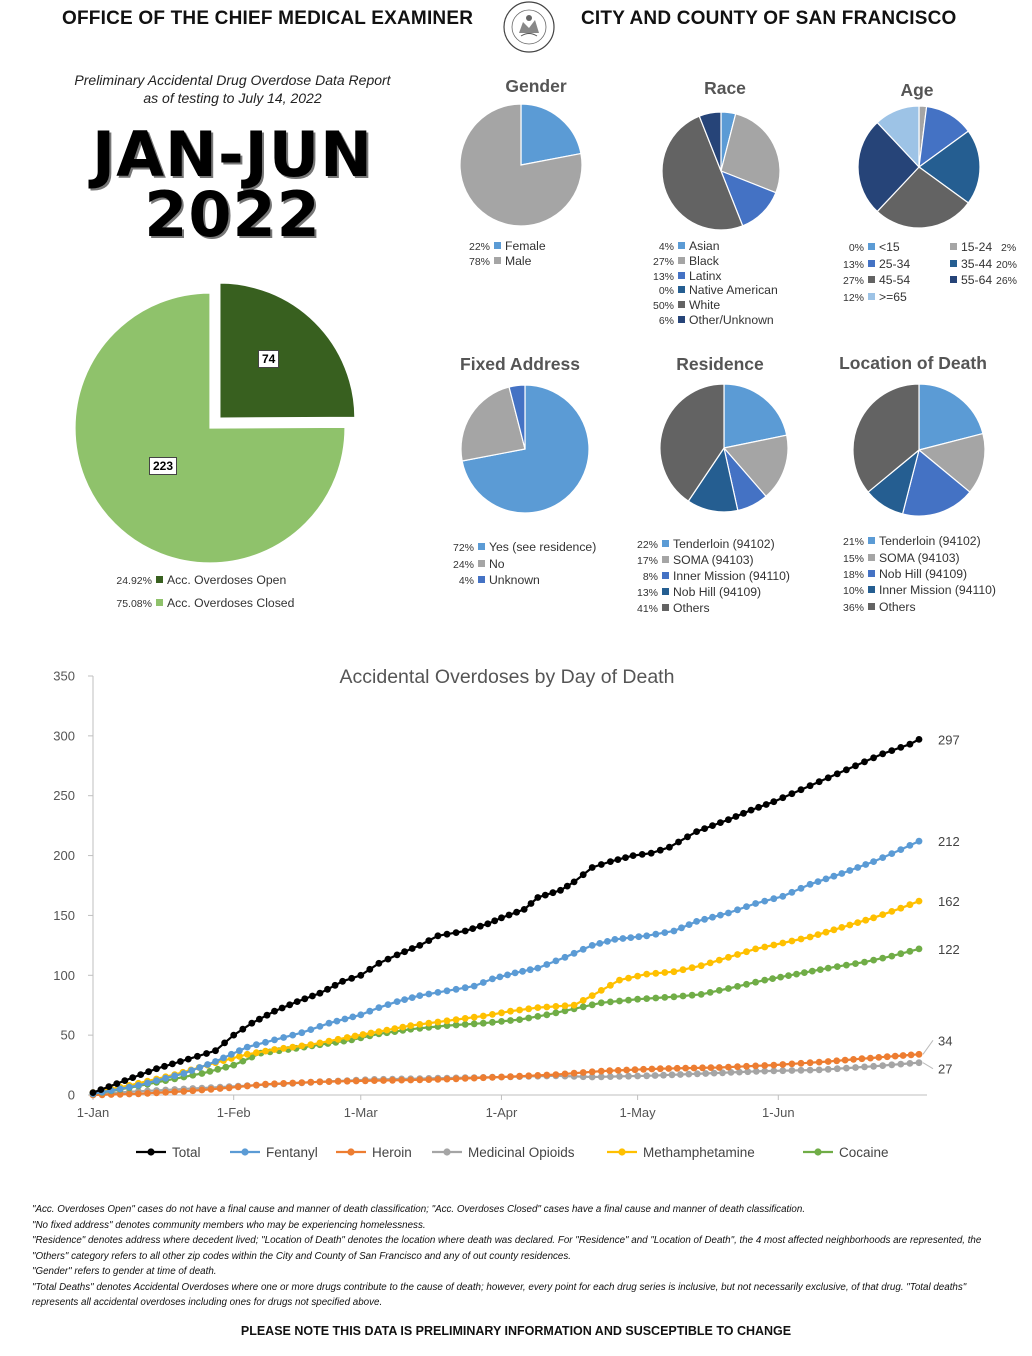 The height and width of the screenshot is (1356, 1032). Describe the element at coordinates (682, 305) in the screenshot. I see `race-legend-white: 50% White` at that location.